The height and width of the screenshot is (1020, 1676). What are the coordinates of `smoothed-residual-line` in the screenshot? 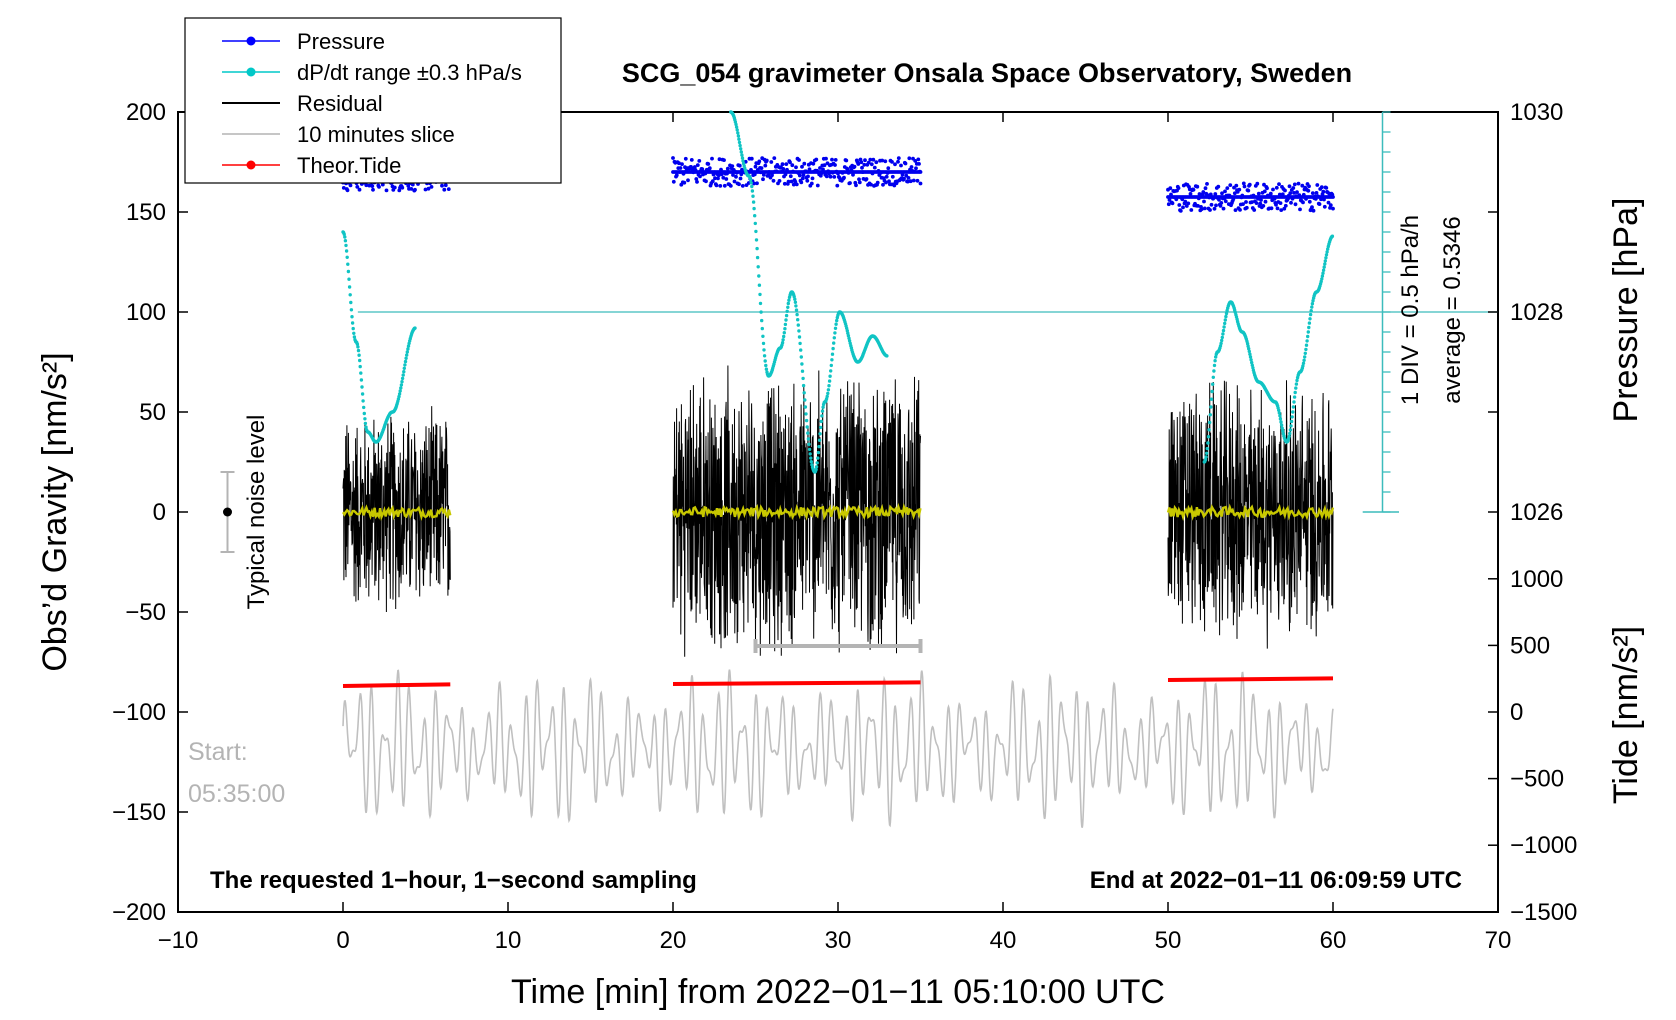 It's located at (796, 511).